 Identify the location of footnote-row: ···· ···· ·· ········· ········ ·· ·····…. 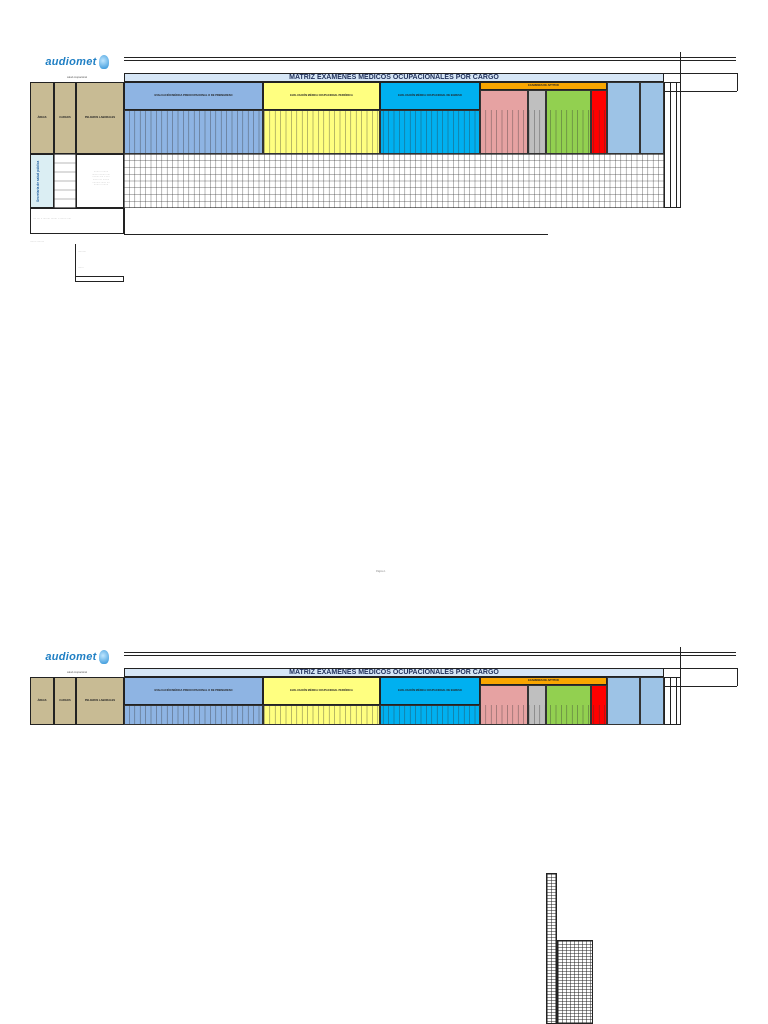
(77, 221).